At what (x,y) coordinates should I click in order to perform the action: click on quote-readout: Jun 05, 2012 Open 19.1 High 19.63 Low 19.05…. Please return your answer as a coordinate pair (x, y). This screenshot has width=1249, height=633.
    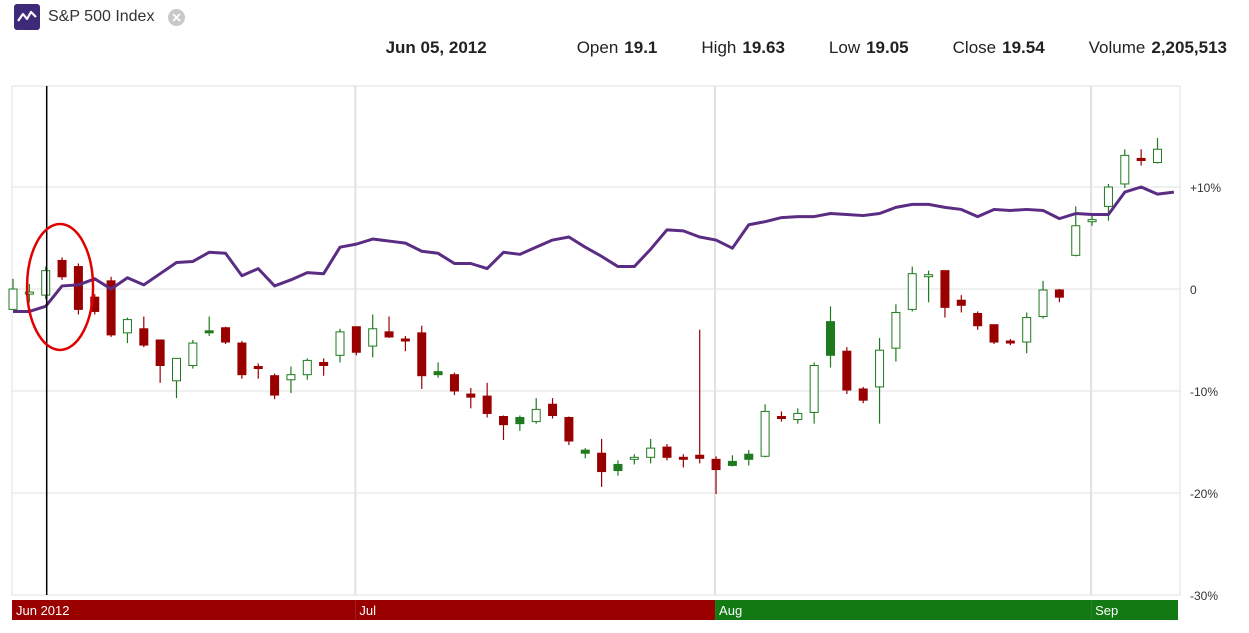
    Looking at the image, I should click on (806, 48).